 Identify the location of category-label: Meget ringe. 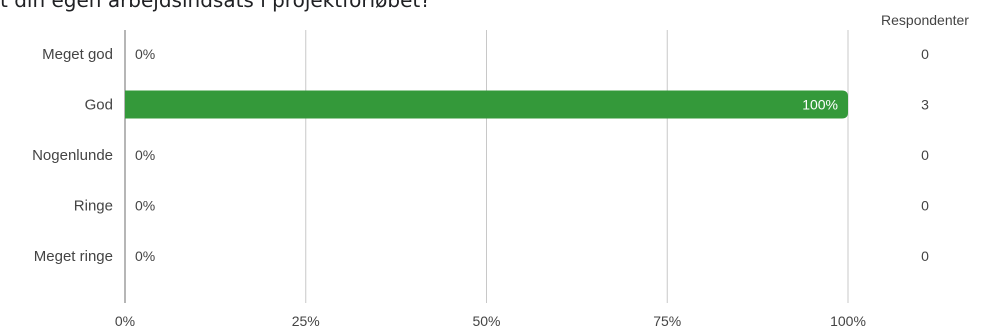
(73, 256).